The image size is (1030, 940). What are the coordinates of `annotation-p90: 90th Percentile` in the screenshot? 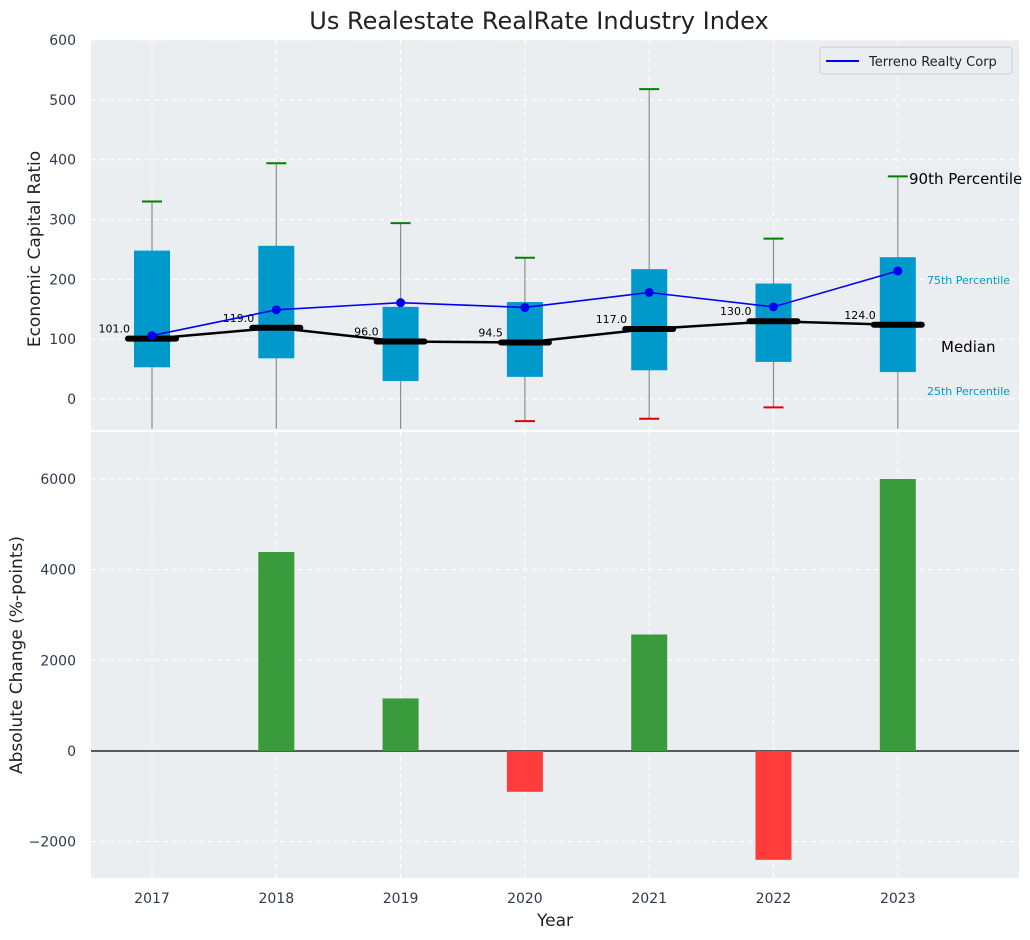 It's located at (965, 179).